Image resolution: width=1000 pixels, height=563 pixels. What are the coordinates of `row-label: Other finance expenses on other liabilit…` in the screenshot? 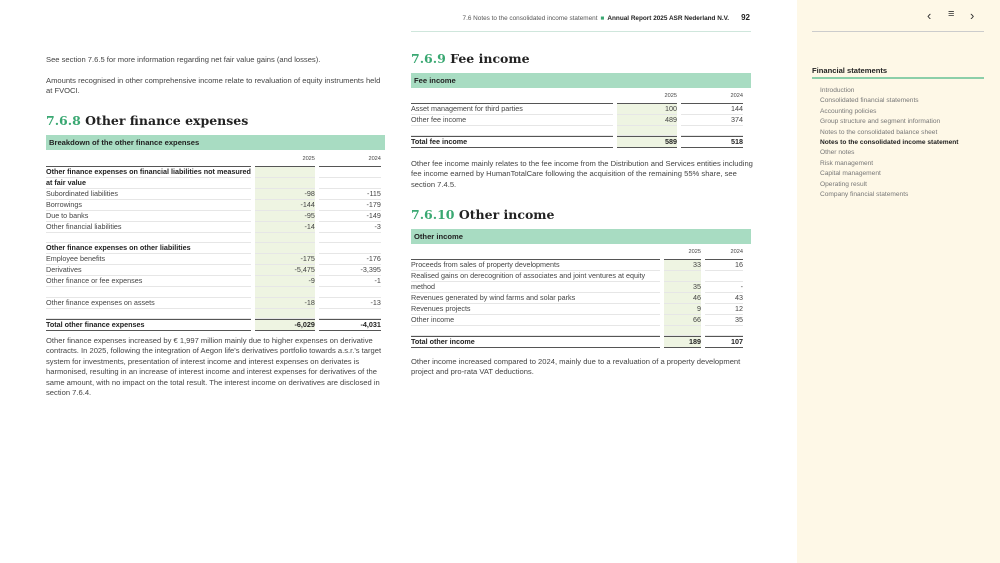 It's located at (148, 249).